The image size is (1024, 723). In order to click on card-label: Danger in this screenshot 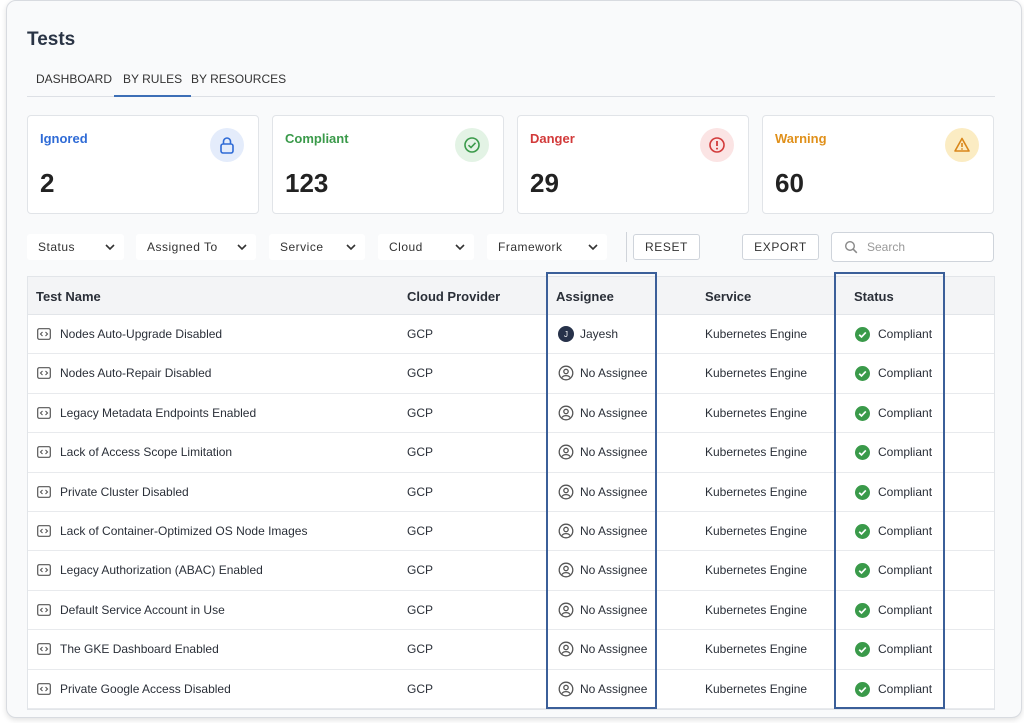, I will do `click(552, 138)`.